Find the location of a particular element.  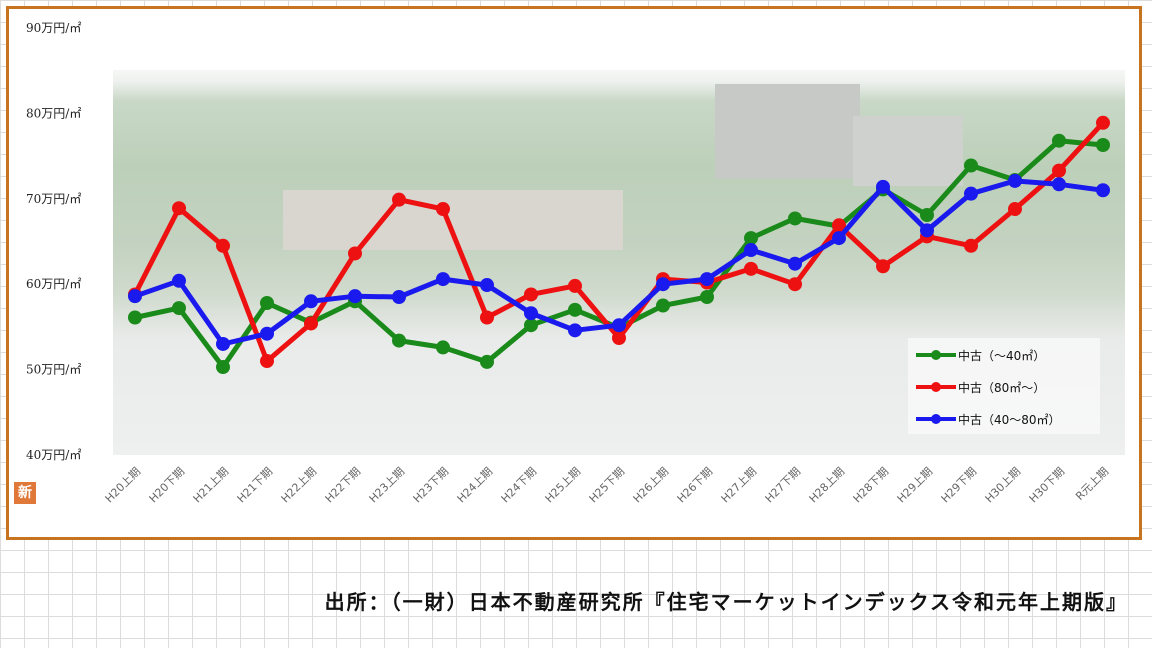

x-tick-label: H21下期 is located at coordinates (255, 485).